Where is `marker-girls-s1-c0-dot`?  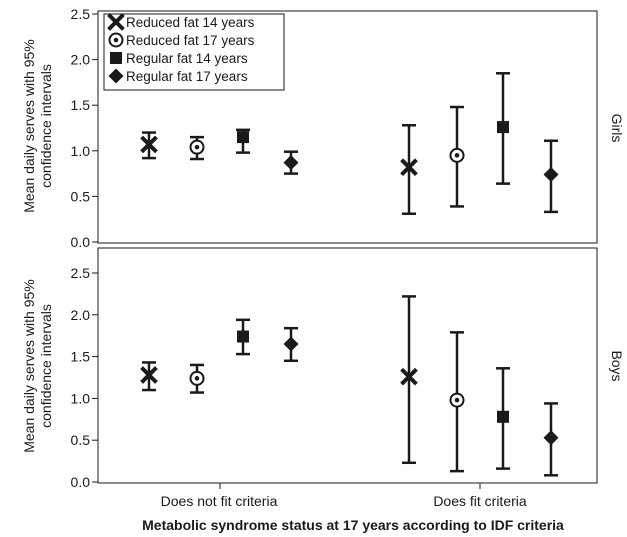
marker-girls-s1-c0-dot is located at coordinates (197, 147).